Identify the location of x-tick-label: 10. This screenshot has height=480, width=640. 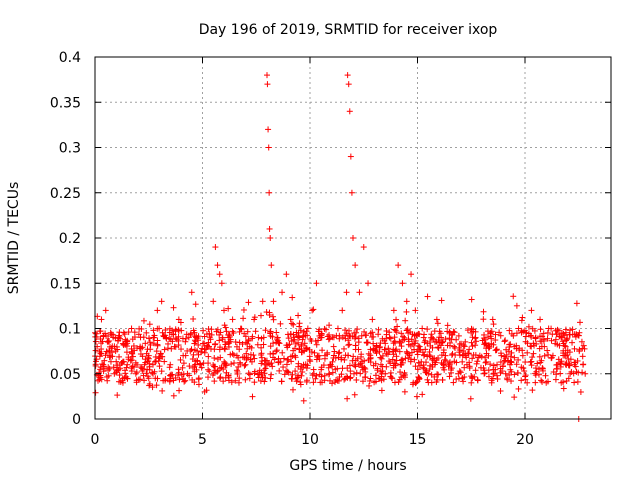
(310, 440).